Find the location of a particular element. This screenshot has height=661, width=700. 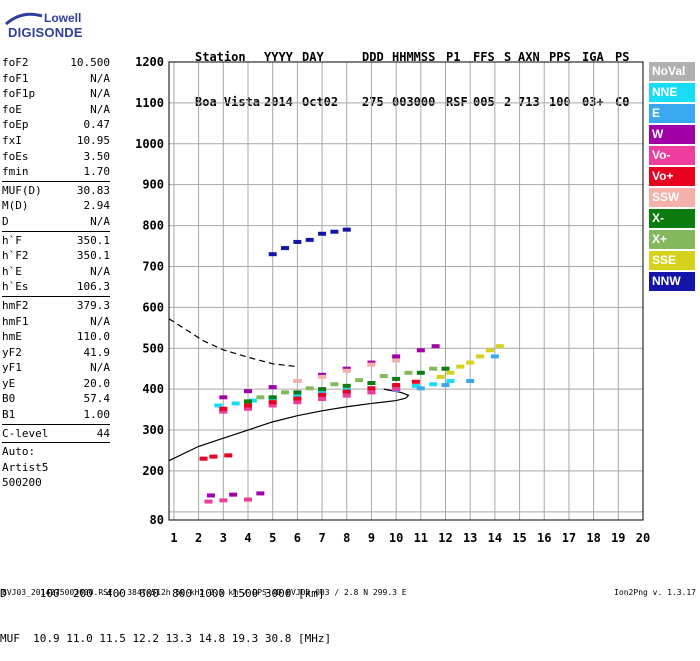

x-tick-label: 7 is located at coordinates (321, 538).